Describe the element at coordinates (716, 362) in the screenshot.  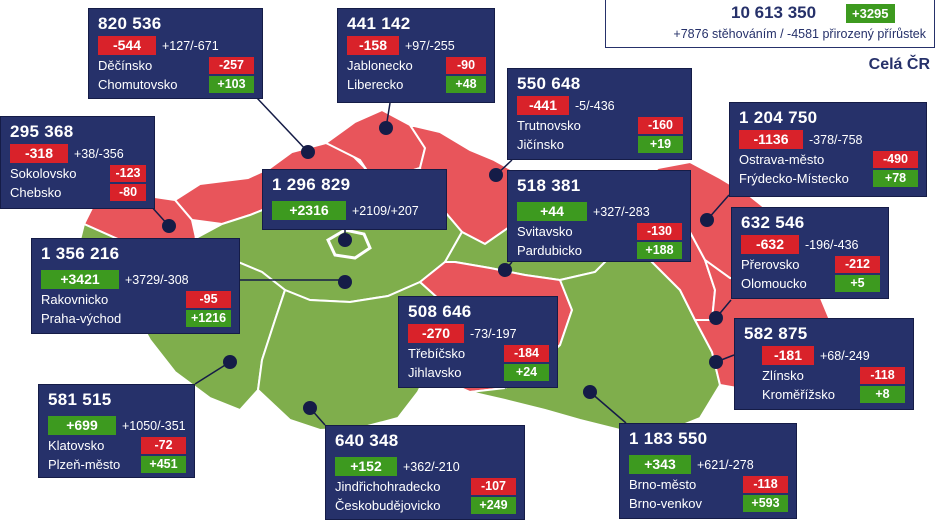
I see `marker-zlinsky` at that location.